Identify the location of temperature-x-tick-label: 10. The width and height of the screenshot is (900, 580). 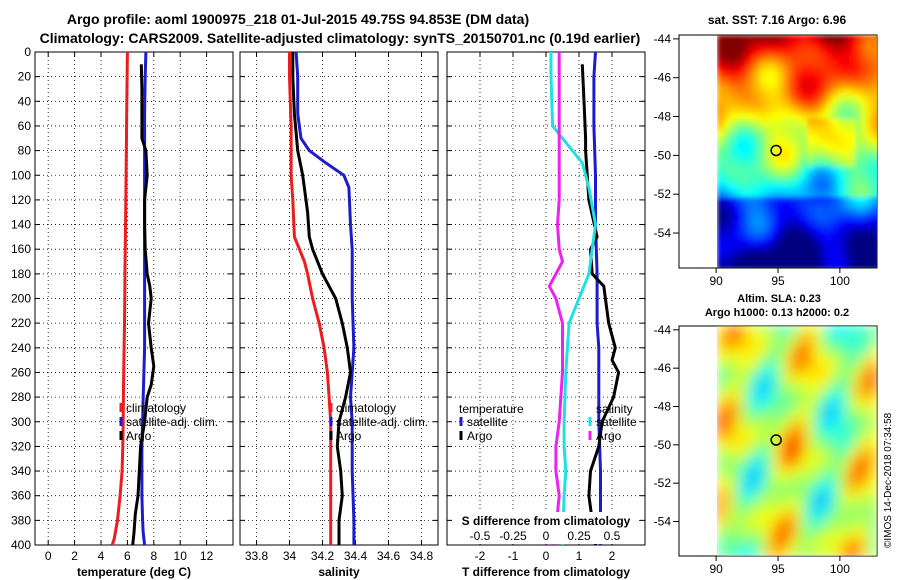
(181, 556).